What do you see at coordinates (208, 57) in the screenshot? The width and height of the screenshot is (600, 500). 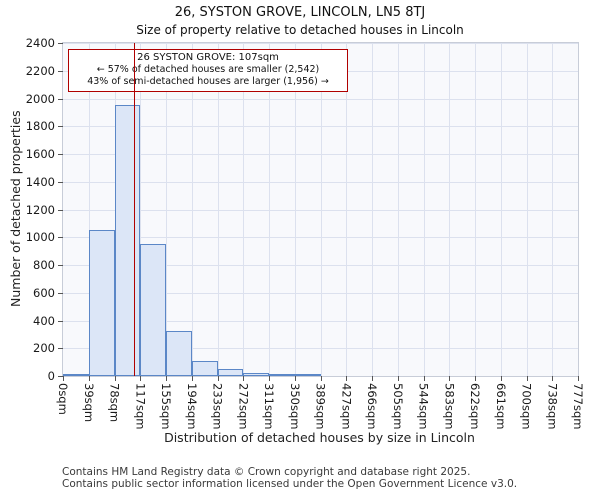 I see `annotation-property-label: 26 SYSTON GROVE: 107sqm` at bounding box center [208, 57].